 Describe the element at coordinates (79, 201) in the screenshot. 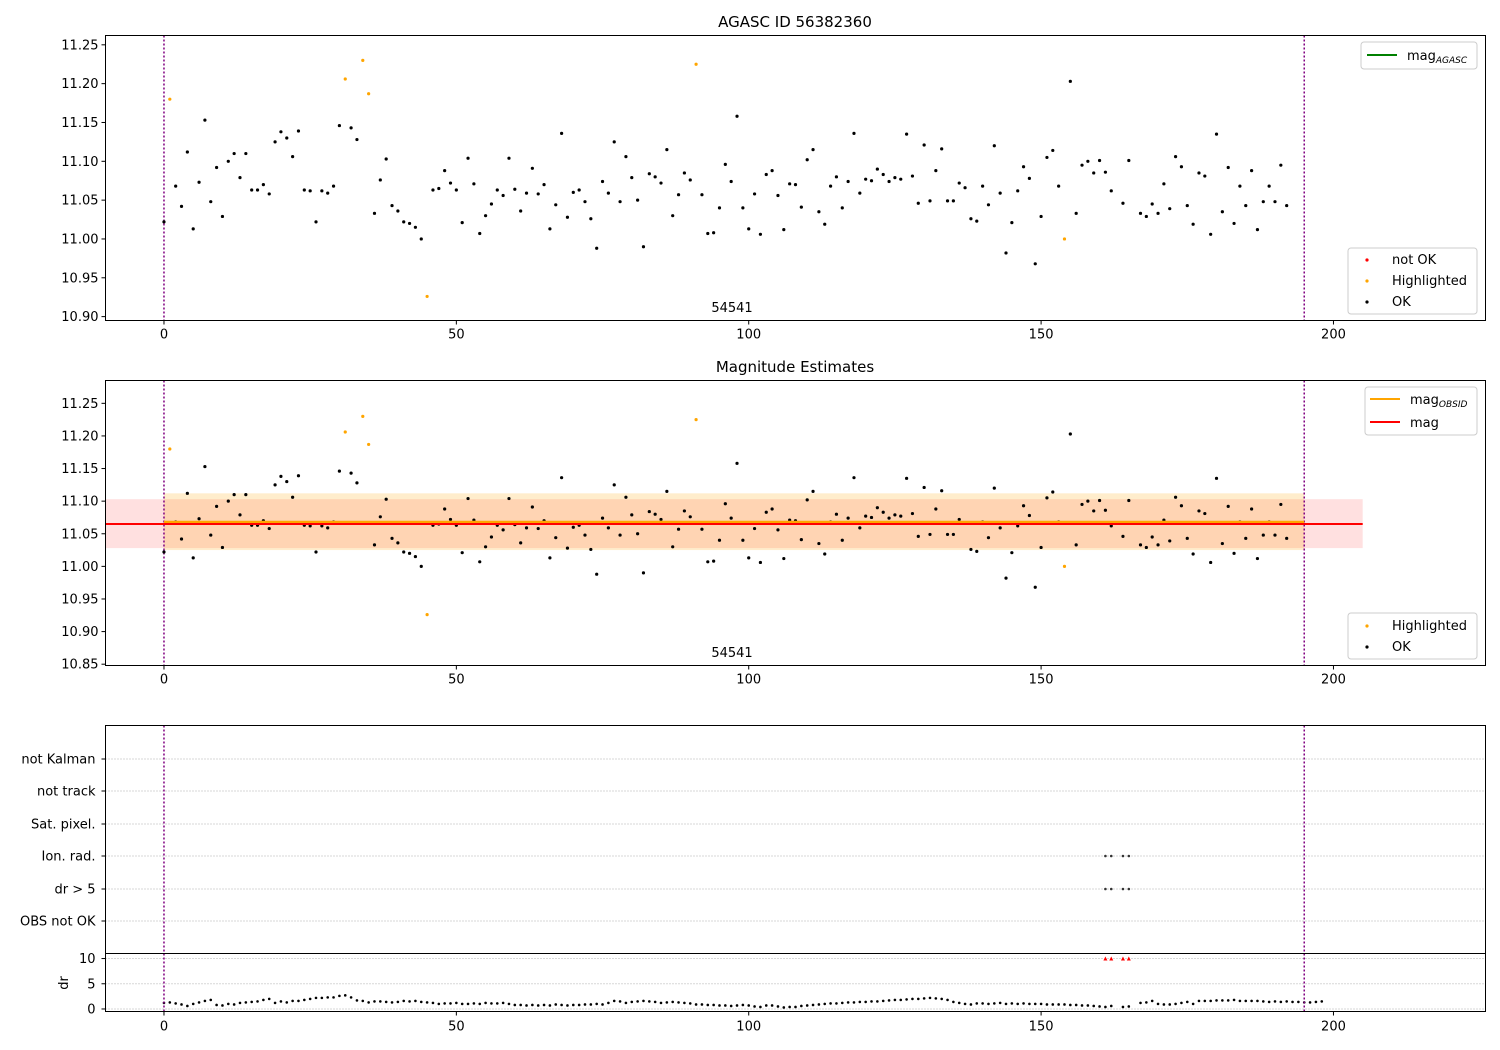

I see `p1-ytick-label: 11.05` at that location.